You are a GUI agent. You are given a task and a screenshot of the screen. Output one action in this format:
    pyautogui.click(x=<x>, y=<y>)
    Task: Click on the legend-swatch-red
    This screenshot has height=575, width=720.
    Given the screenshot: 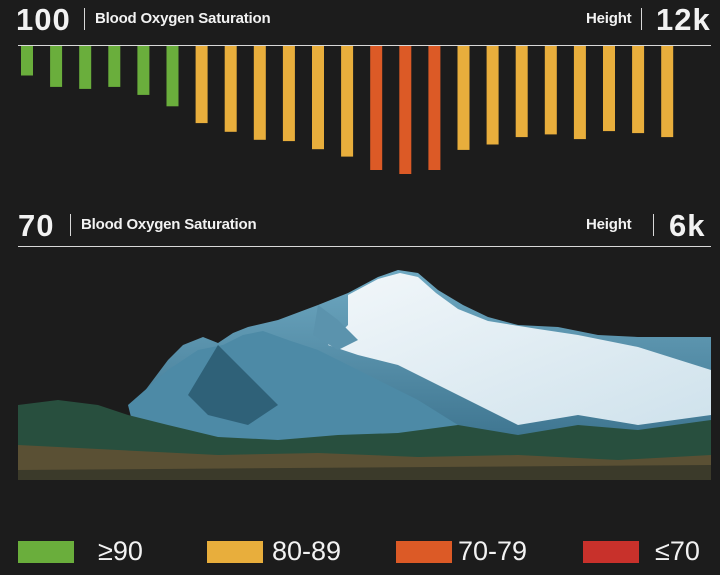 What is the action you would take?
    pyautogui.click(x=611, y=552)
    